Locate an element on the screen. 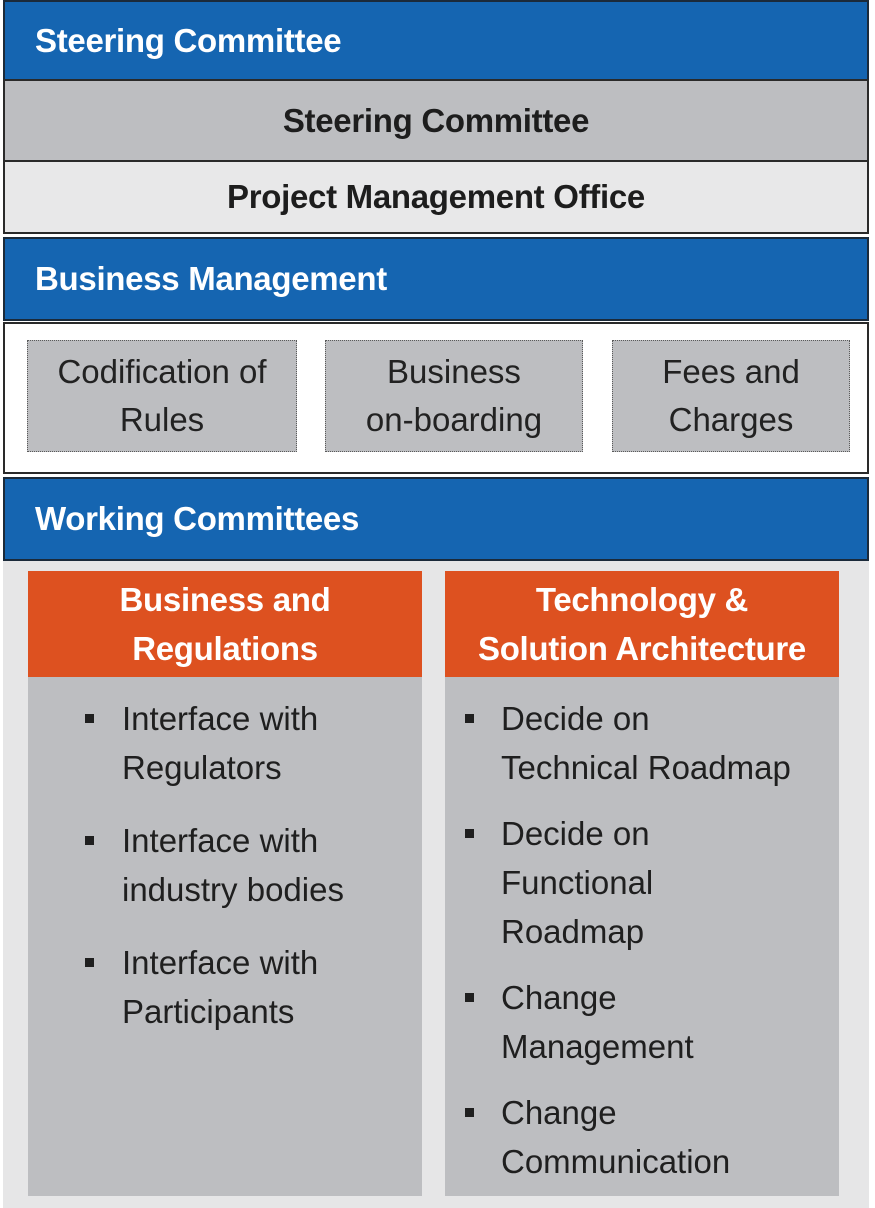  list-item: Change Communication is located at coordinates (642, 1137).